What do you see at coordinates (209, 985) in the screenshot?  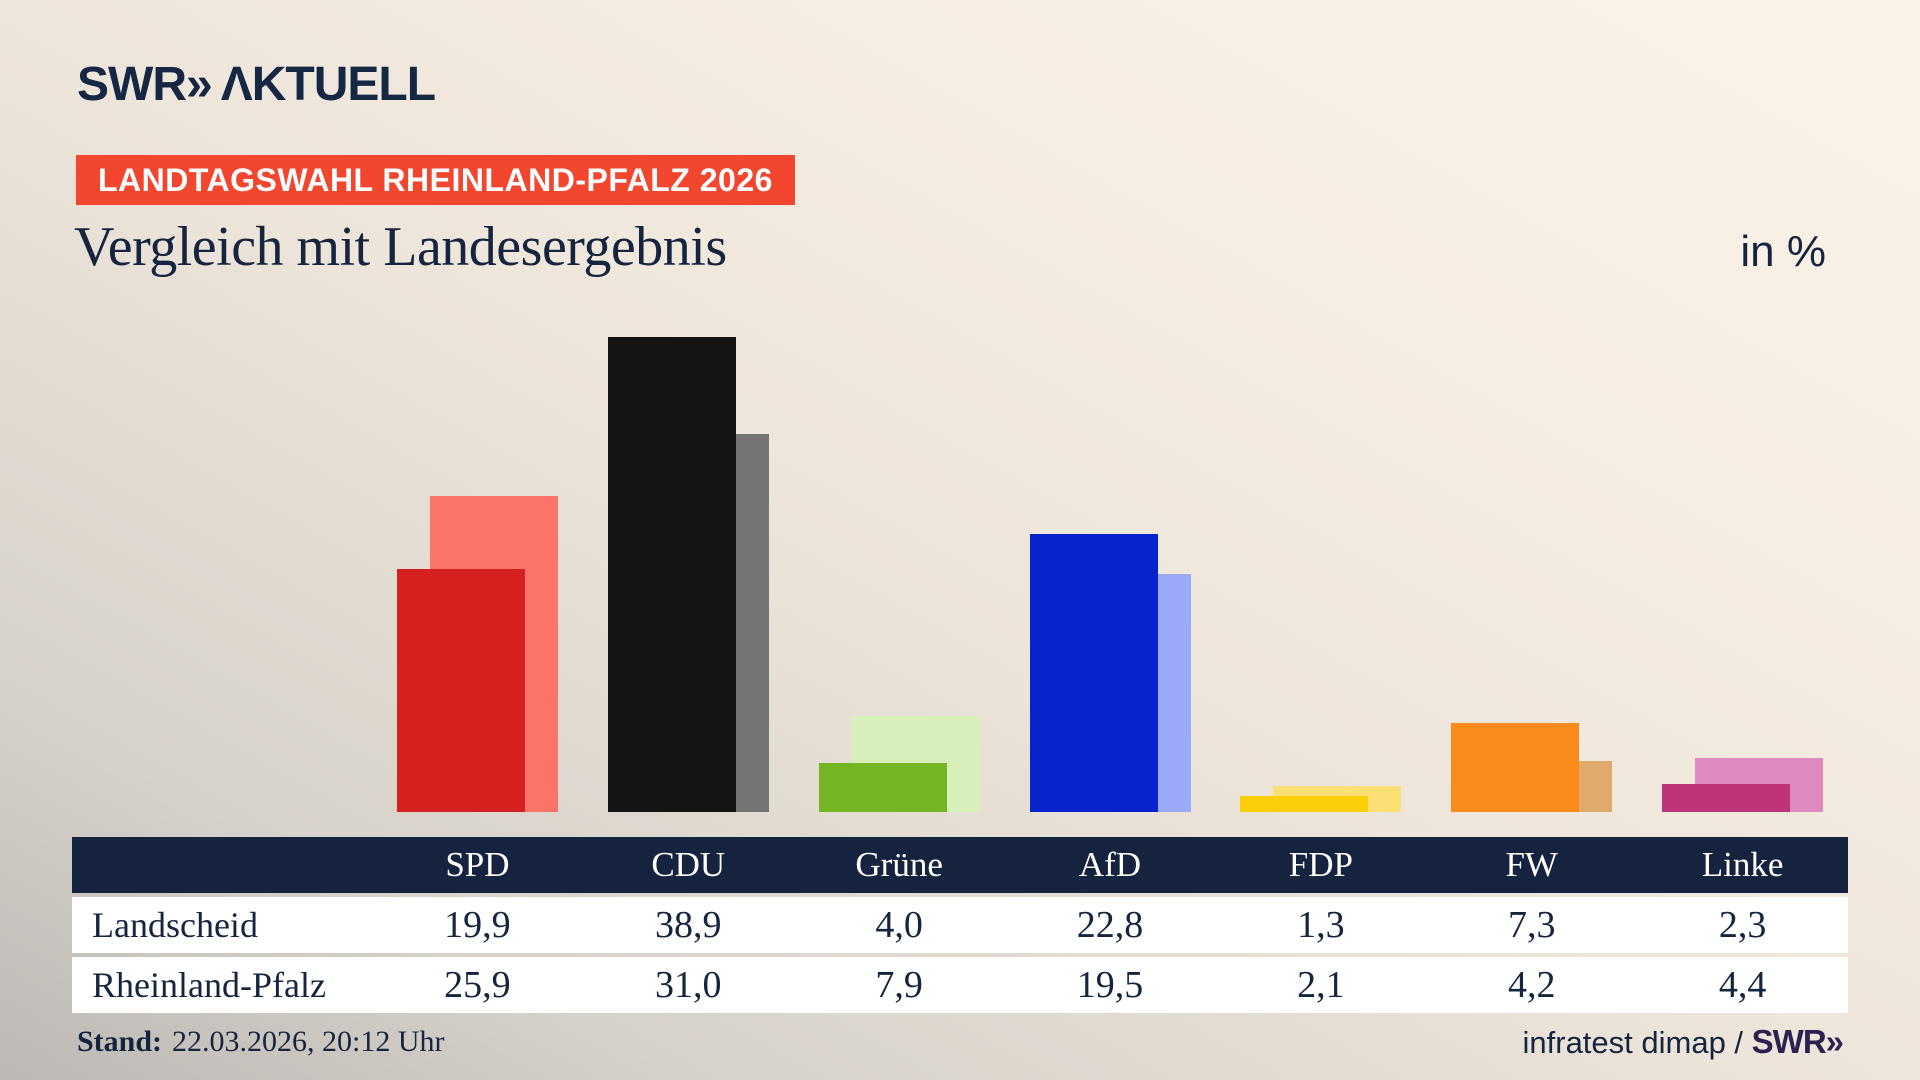 I see `result-1-row-label: Rheinland-Pfalz` at bounding box center [209, 985].